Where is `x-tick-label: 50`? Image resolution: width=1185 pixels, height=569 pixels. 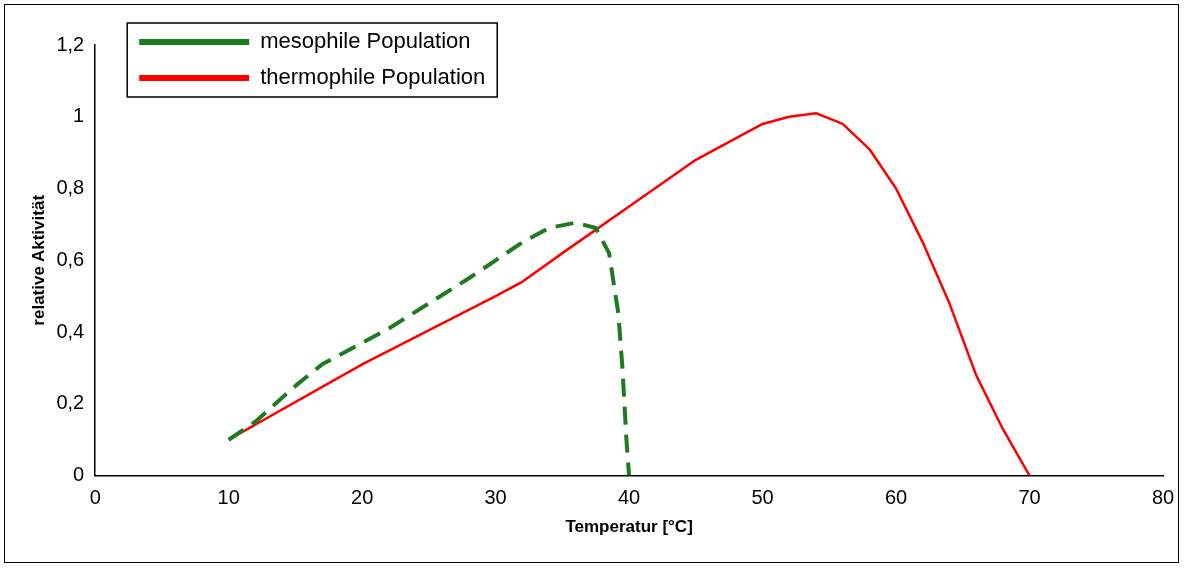
x-tick-label: 50 is located at coordinates (762, 497).